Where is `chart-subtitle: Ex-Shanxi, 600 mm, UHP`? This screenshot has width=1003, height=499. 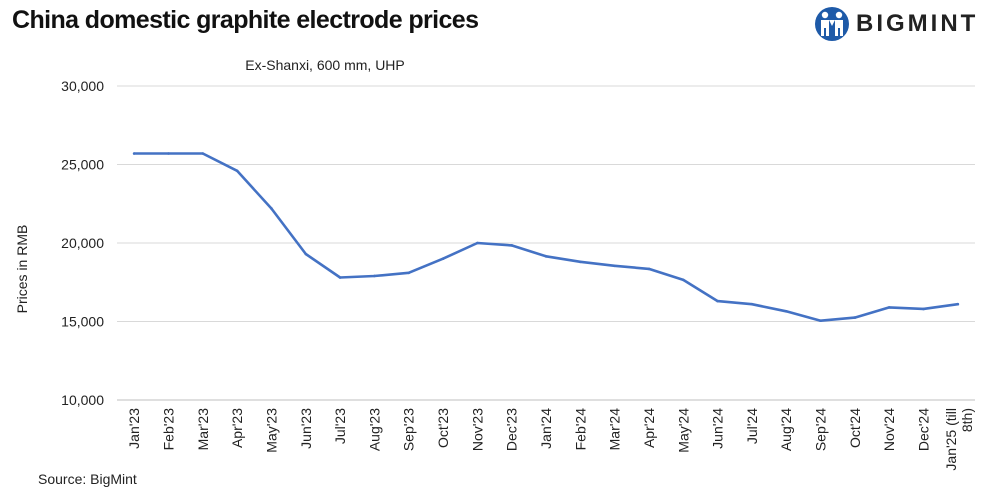
chart-subtitle: Ex-Shanxi, 600 mm, UHP is located at coordinates (325, 65).